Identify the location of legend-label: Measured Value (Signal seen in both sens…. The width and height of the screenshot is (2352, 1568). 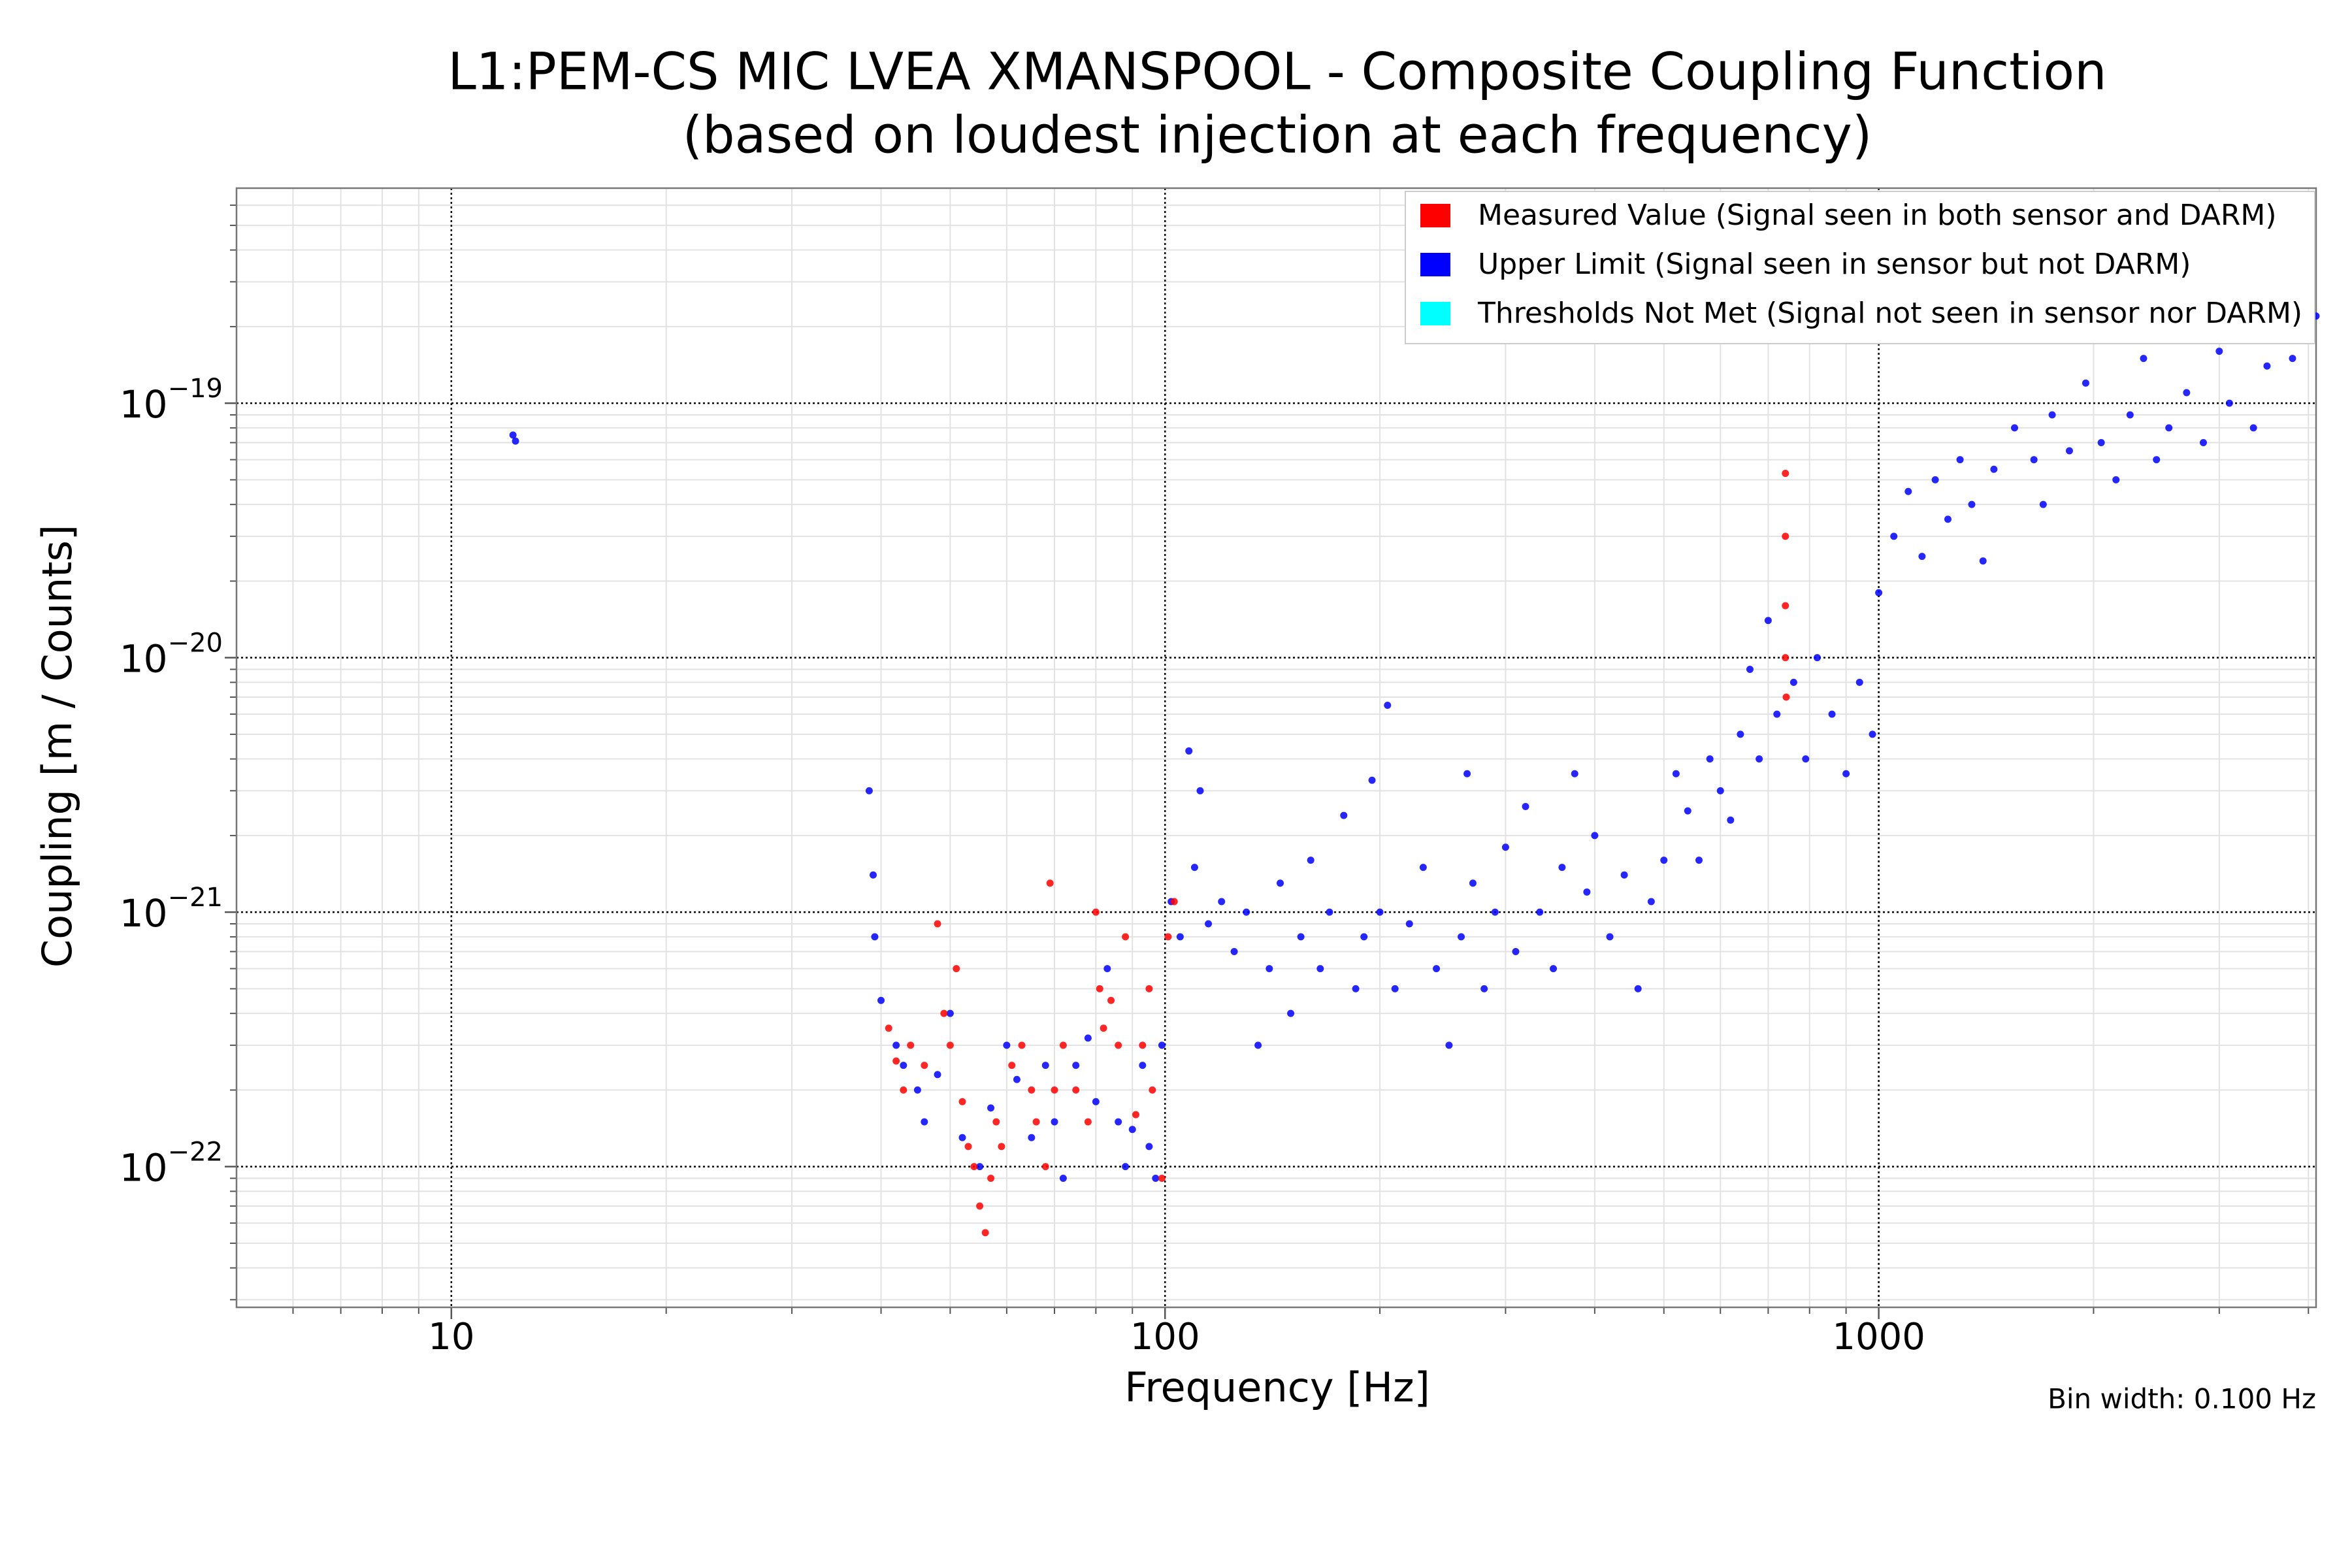
(1877, 215).